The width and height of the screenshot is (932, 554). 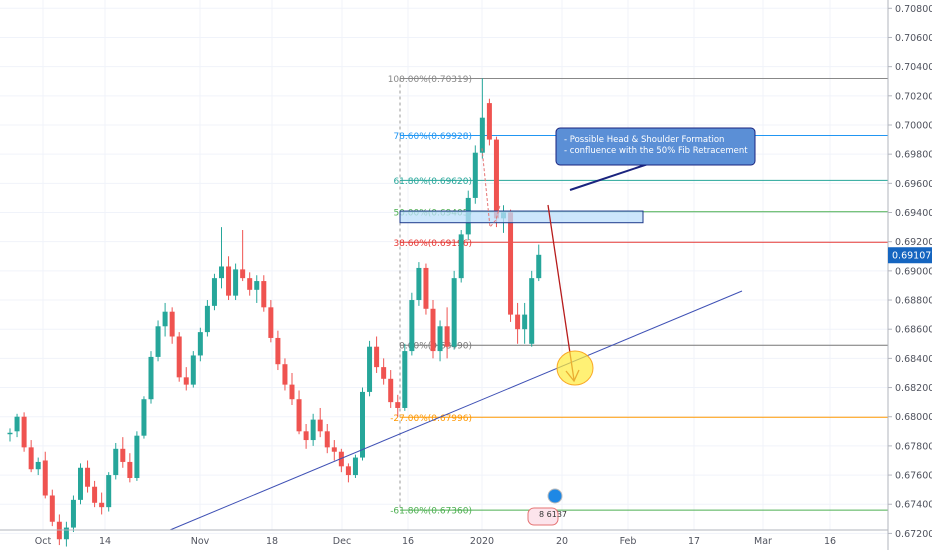 What do you see at coordinates (432, 244) in the screenshot?
I see `fib-level-label: 38.60%(0.69196)` at bounding box center [432, 244].